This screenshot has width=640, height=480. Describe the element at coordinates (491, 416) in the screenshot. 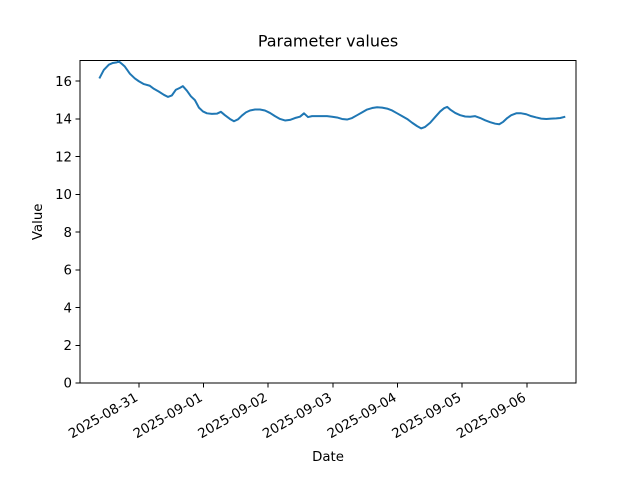

I see `x-tick-label: 2025-09-06` at that location.